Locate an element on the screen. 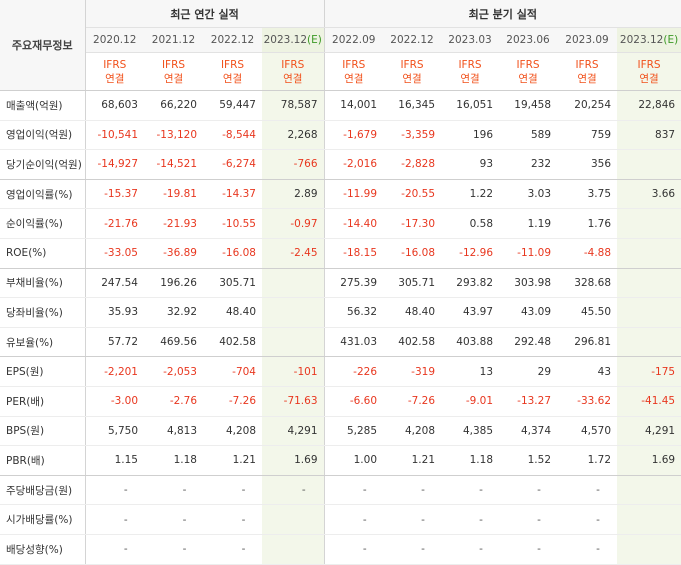 The image size is (681, 565). value-cell: 43.97 is located at coordinates (470, 312).